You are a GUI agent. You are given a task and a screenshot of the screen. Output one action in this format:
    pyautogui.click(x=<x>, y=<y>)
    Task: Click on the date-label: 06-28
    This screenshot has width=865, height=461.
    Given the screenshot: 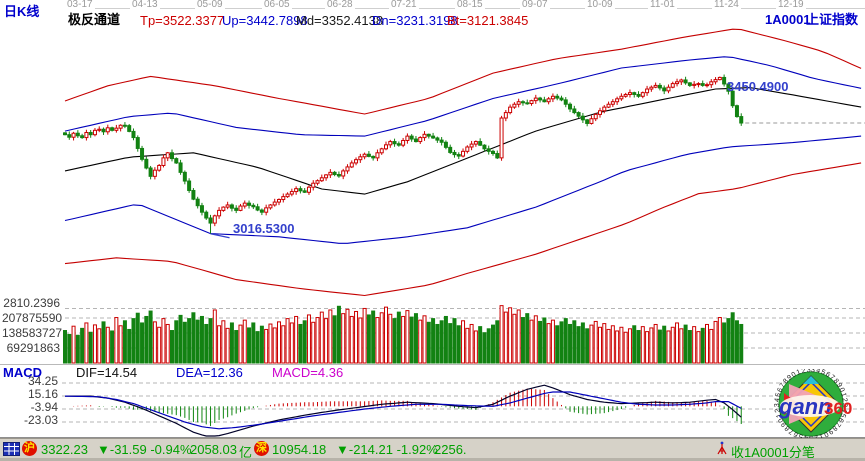 What is the action you would take?
    pyautogui.click(x=340, y=5)
    